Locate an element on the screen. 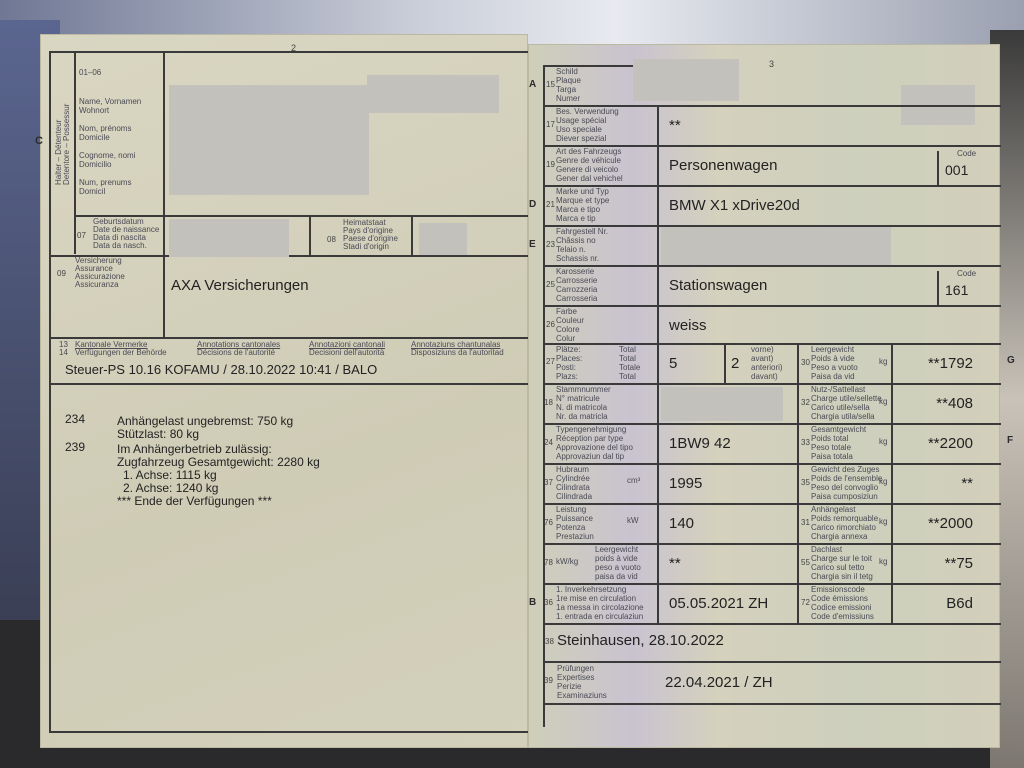 This screenshot has height=768, width=1024. remark-code: 234 is located at coordinates (75, 419).